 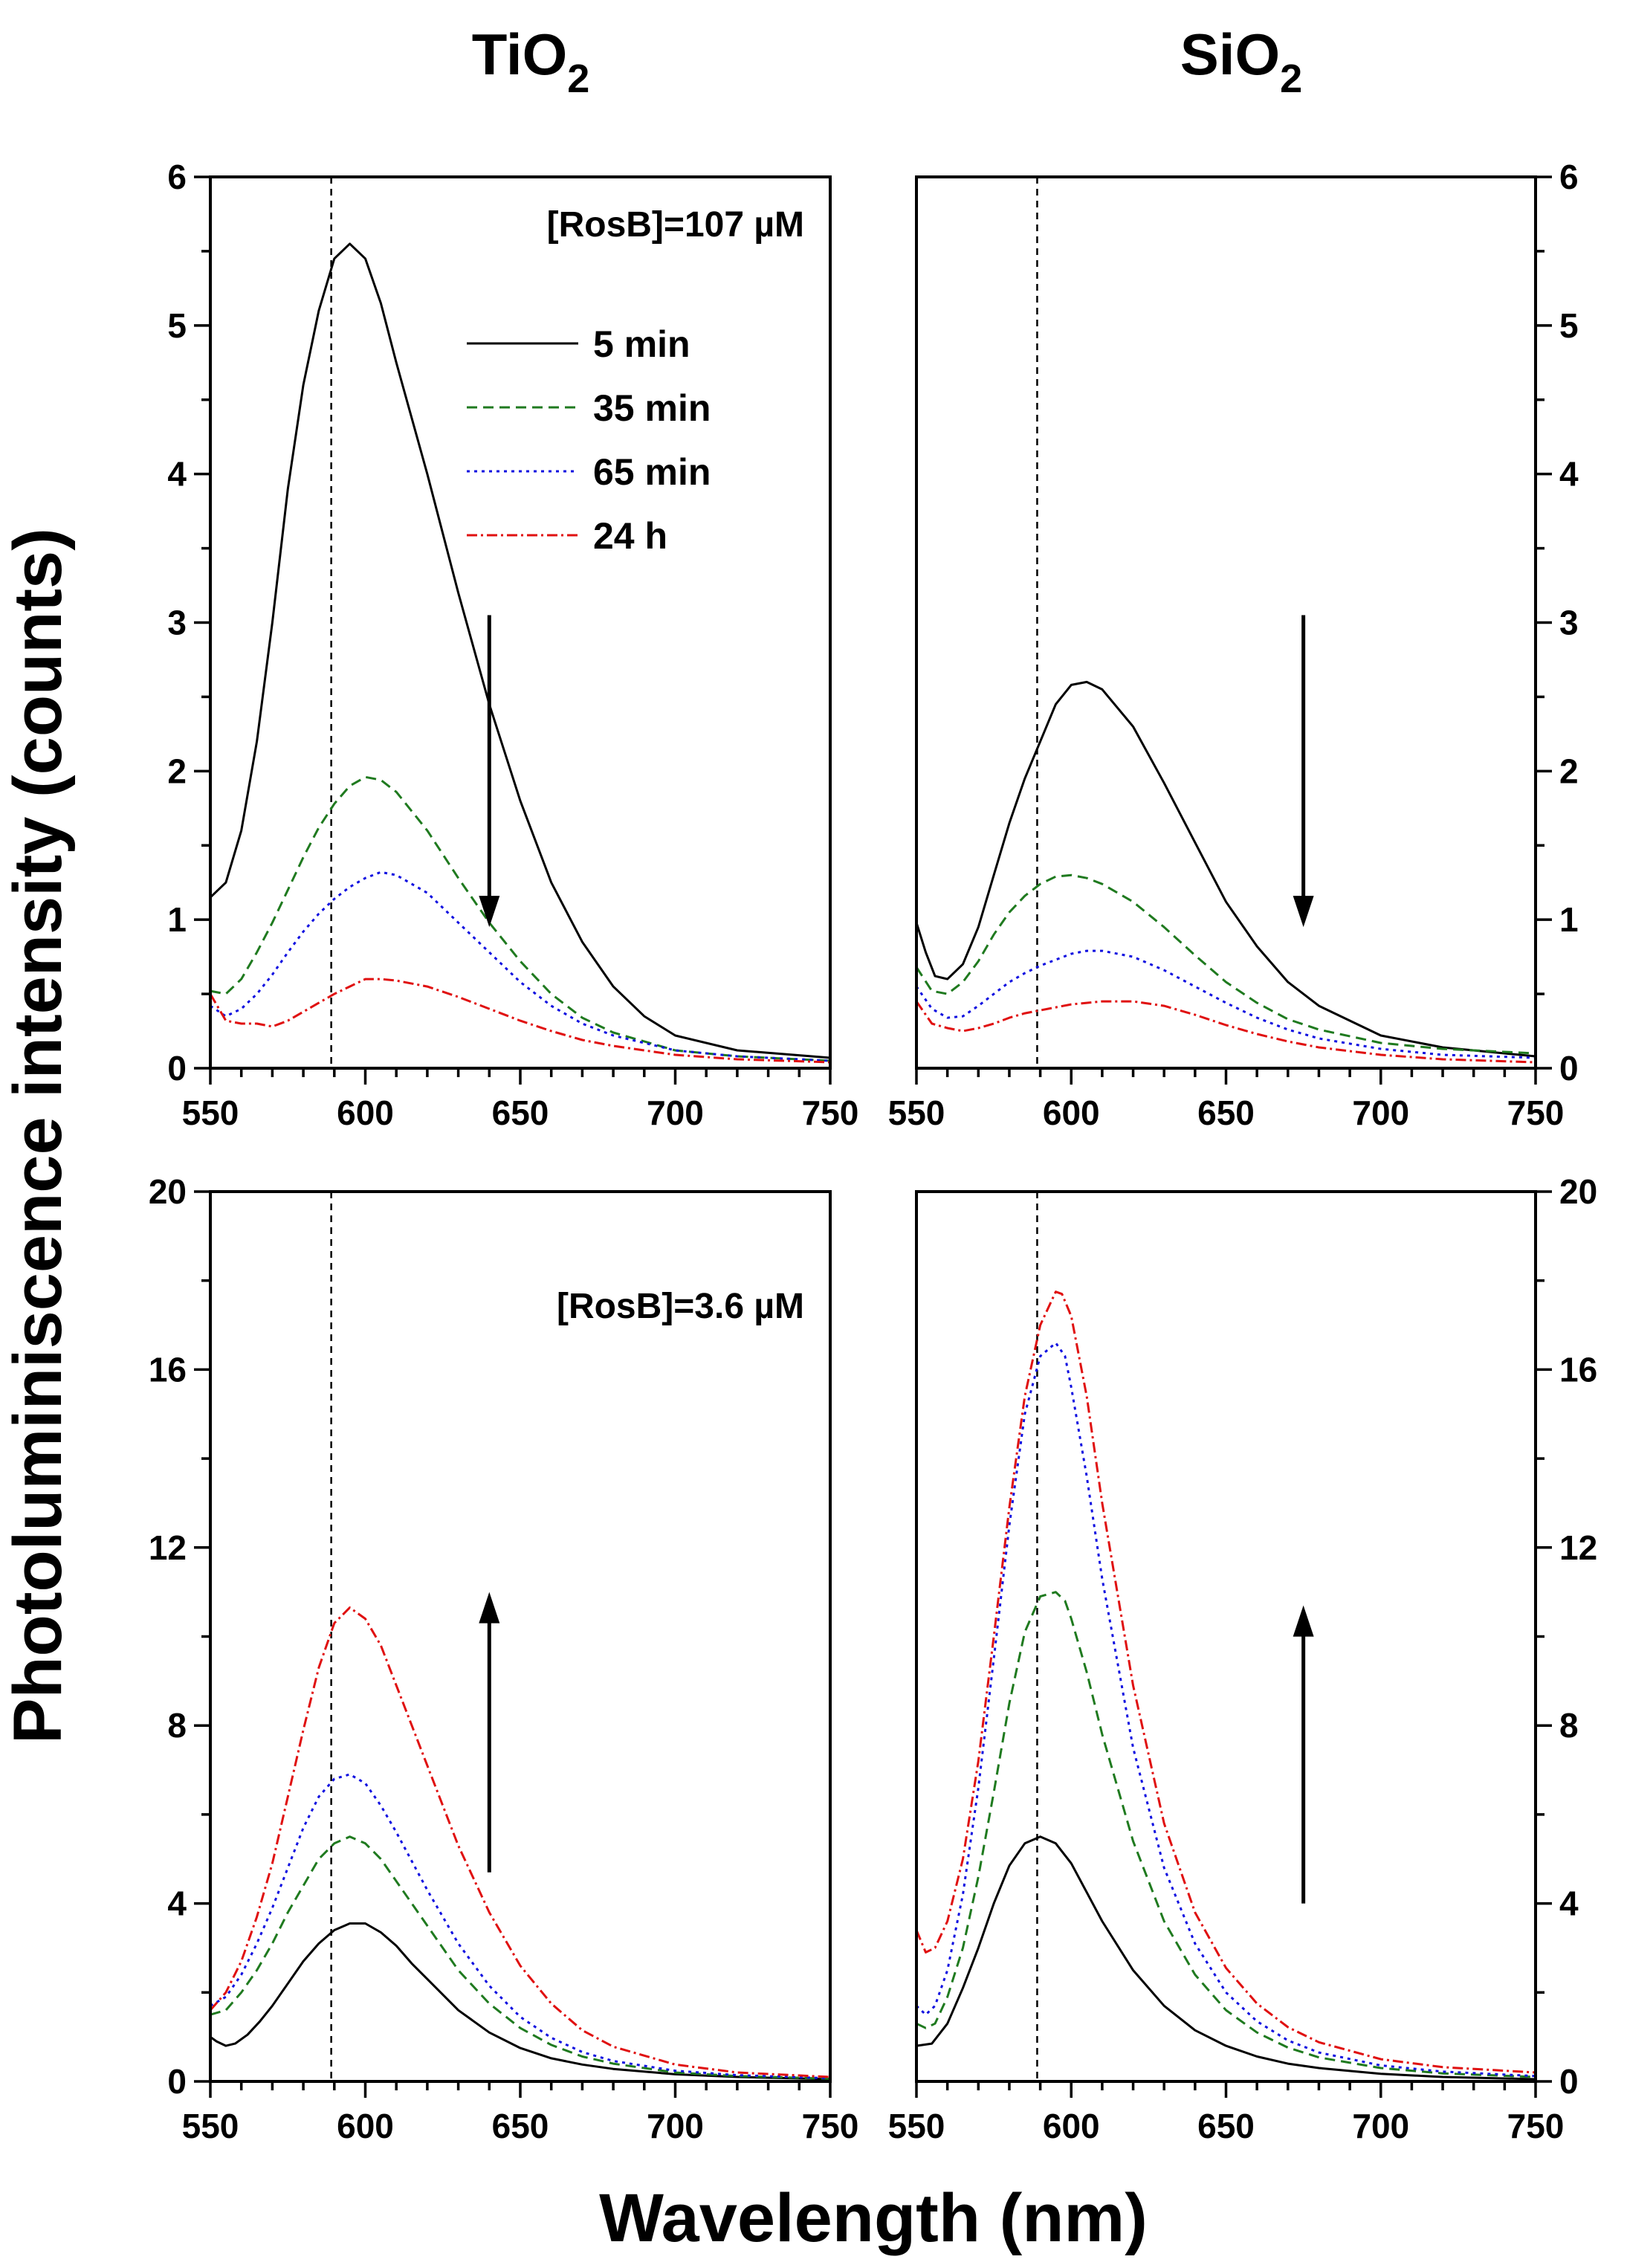 What do you see at coordinates (630, 536) in the screenshot?
I see `legend-label-24h: 24 h` at bounding box center [630, 536].